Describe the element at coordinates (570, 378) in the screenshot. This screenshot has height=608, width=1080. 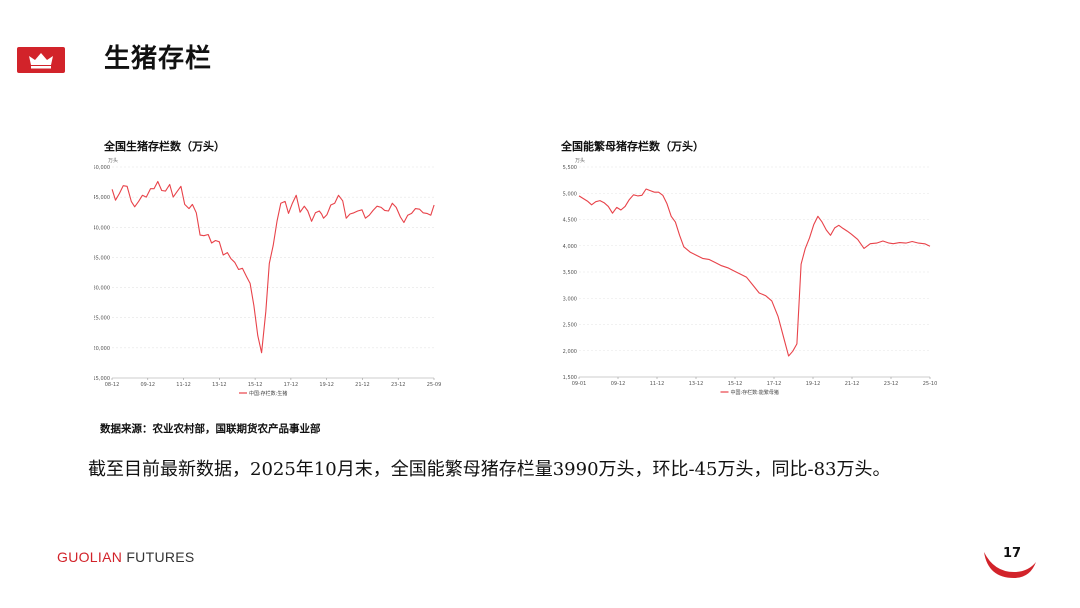
I see `y-tick-label: 1,500` at that location.